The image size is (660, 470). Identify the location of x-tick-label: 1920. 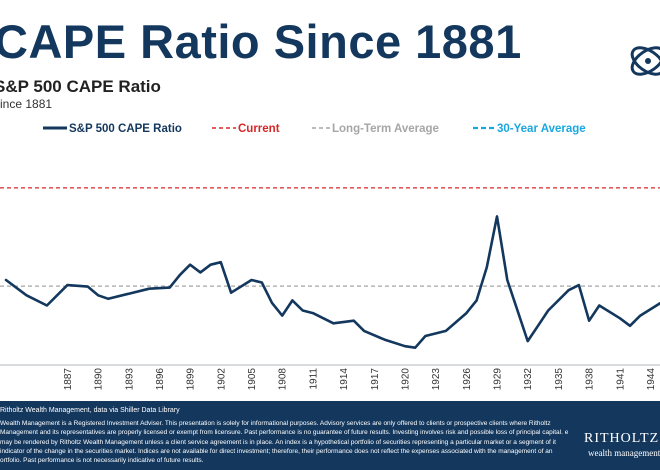
(406, 379).